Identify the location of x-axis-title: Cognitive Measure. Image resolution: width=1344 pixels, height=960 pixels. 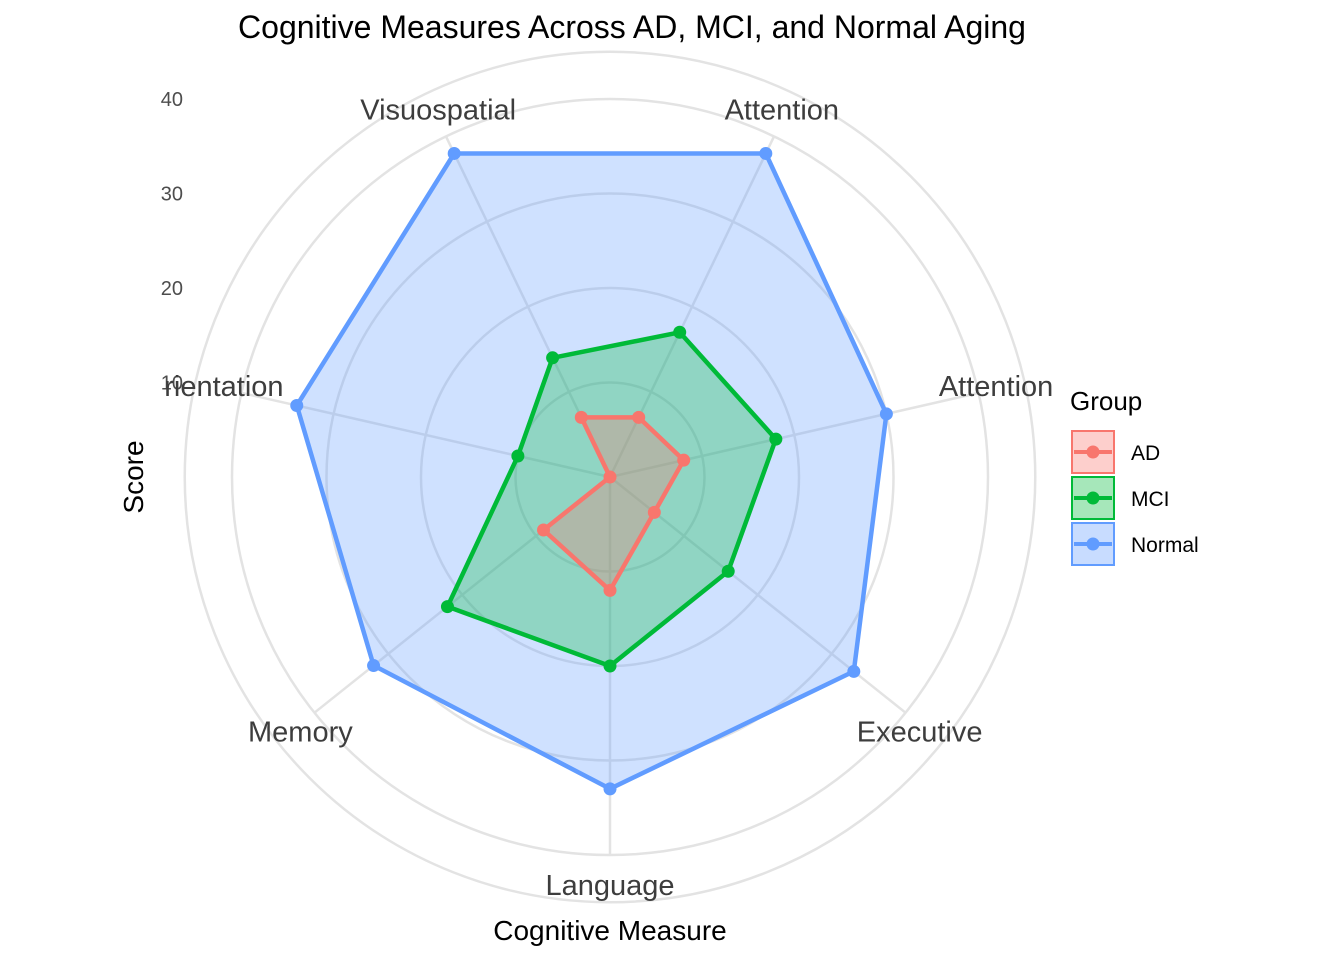
(609, 930).